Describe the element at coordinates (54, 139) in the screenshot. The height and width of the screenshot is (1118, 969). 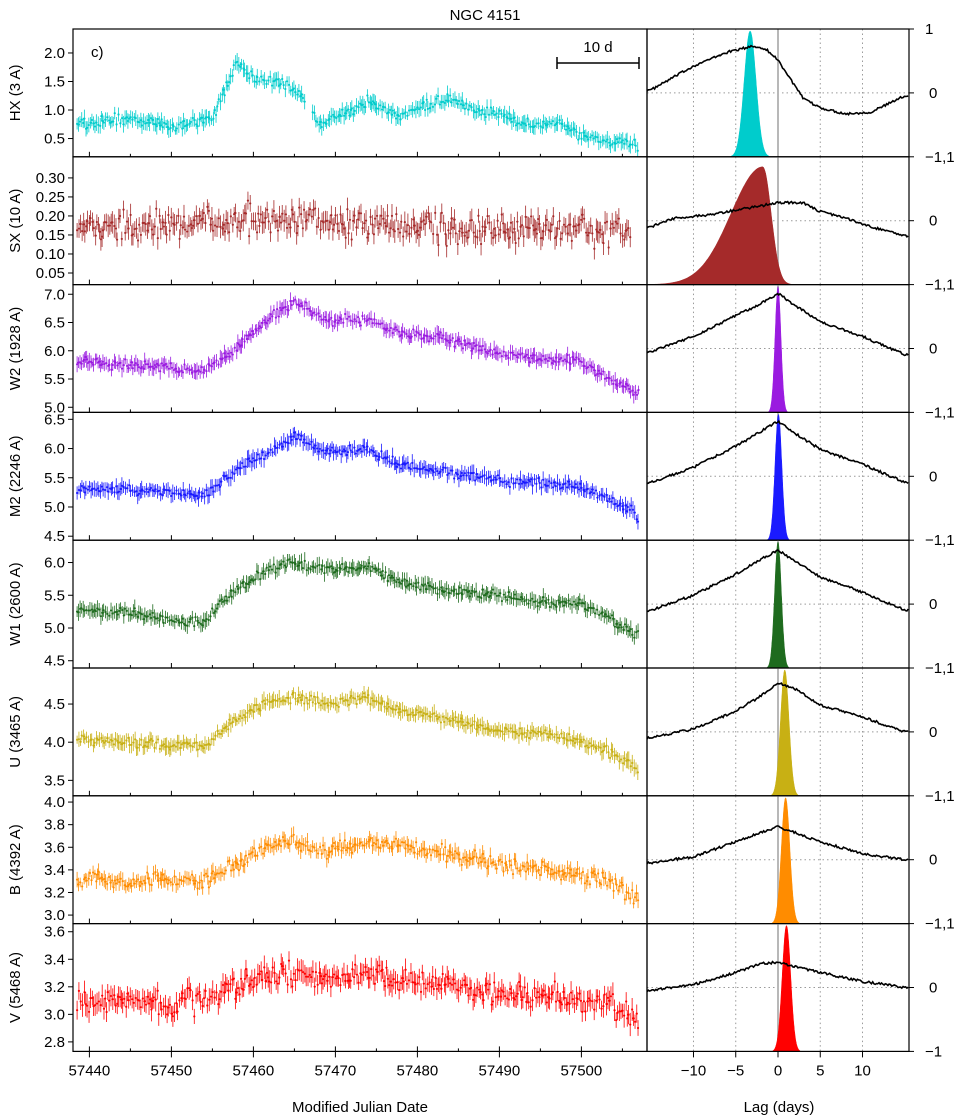
I see `y-tick-label: 0.5` at that location.